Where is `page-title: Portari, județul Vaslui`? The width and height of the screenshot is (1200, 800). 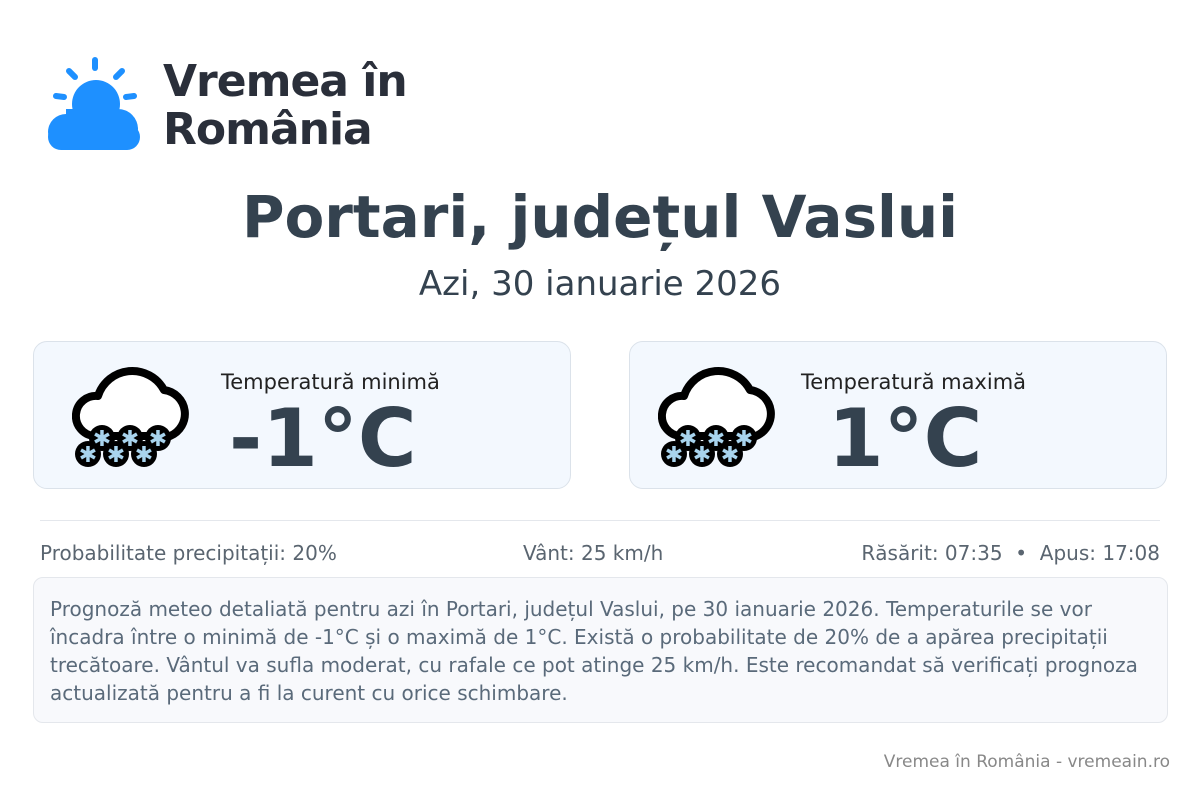 page-title: Portari, județul Vaslui is located at coordinates (600, 217).